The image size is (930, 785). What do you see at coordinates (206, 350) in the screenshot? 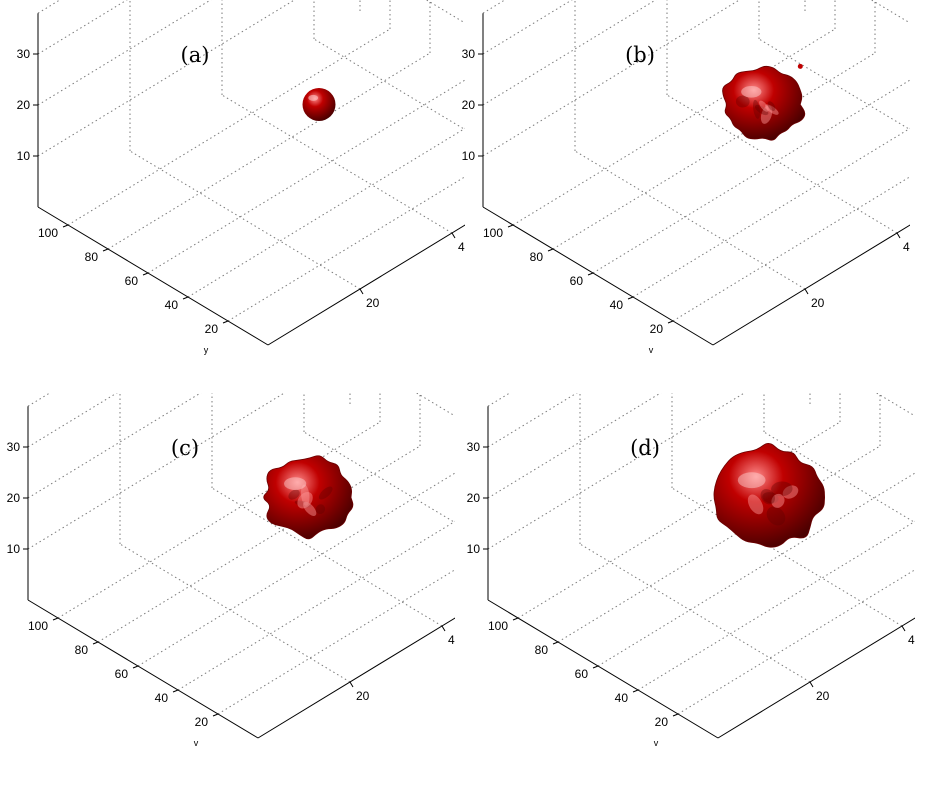
I see `y-axis-label: y` at bounding box center [206, 350].